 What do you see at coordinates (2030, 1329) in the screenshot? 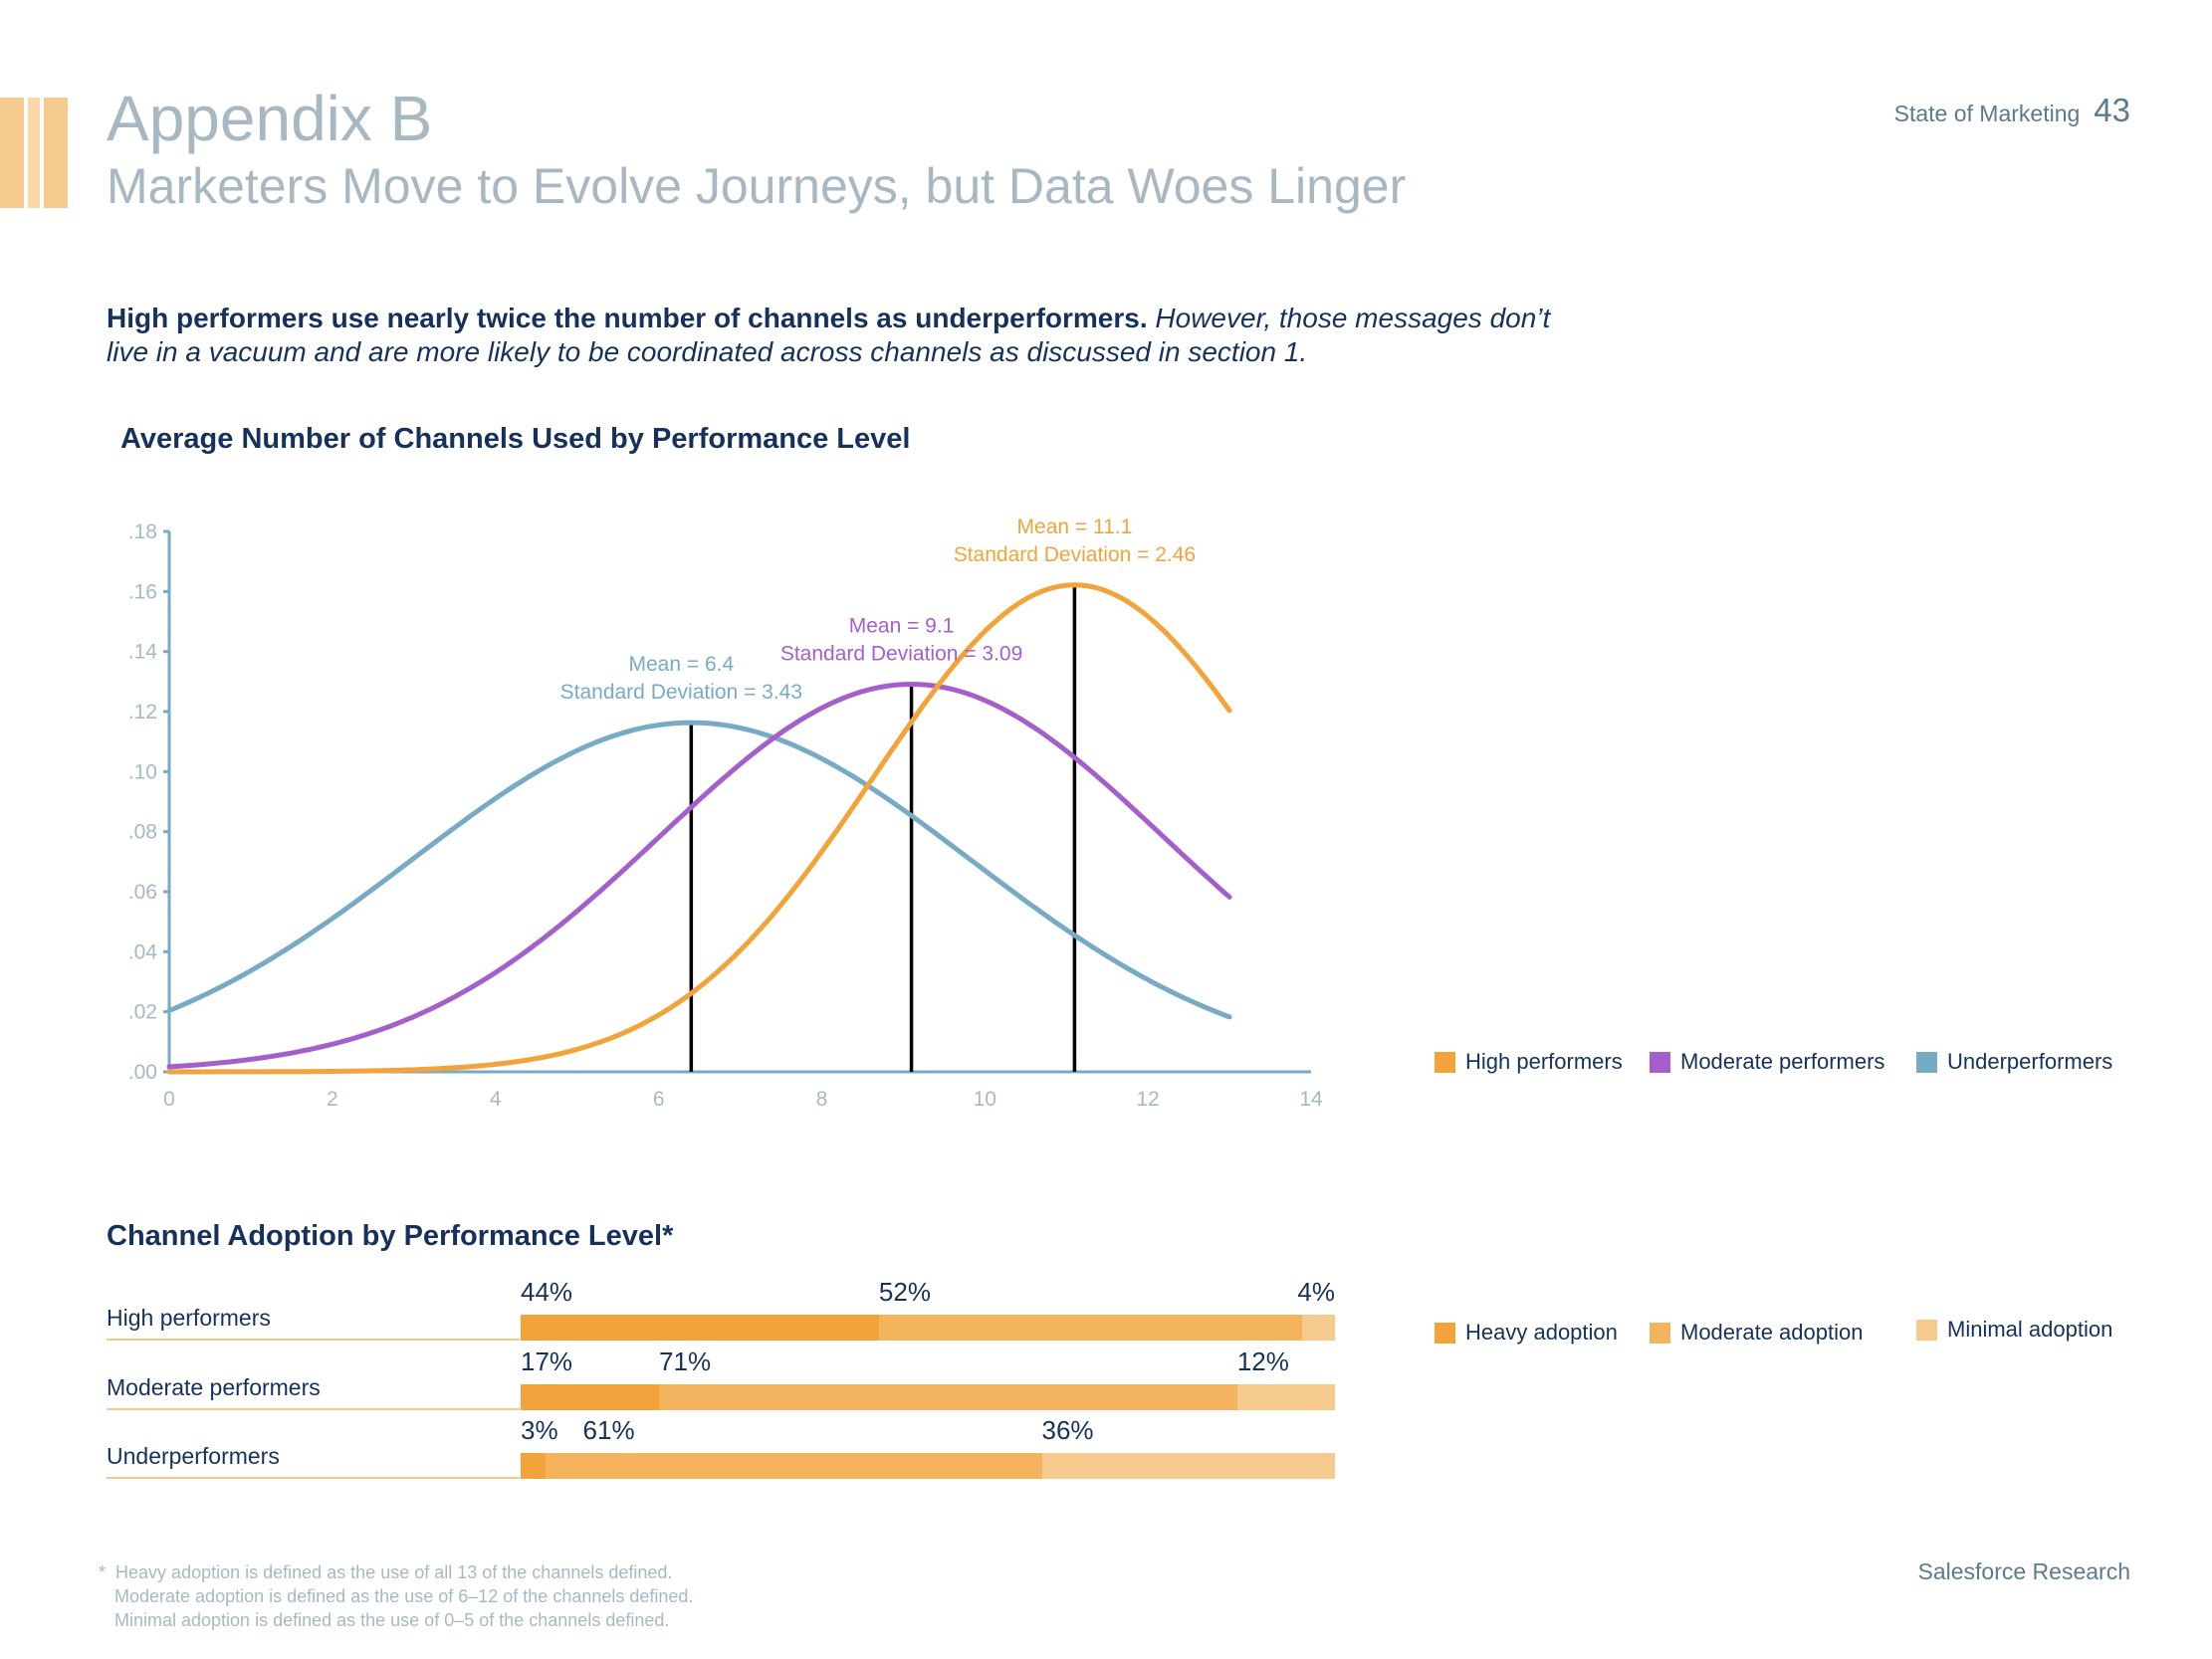
I see `legend-label-minimal: Minimal adoption` at bounding box center [2030, 1329].